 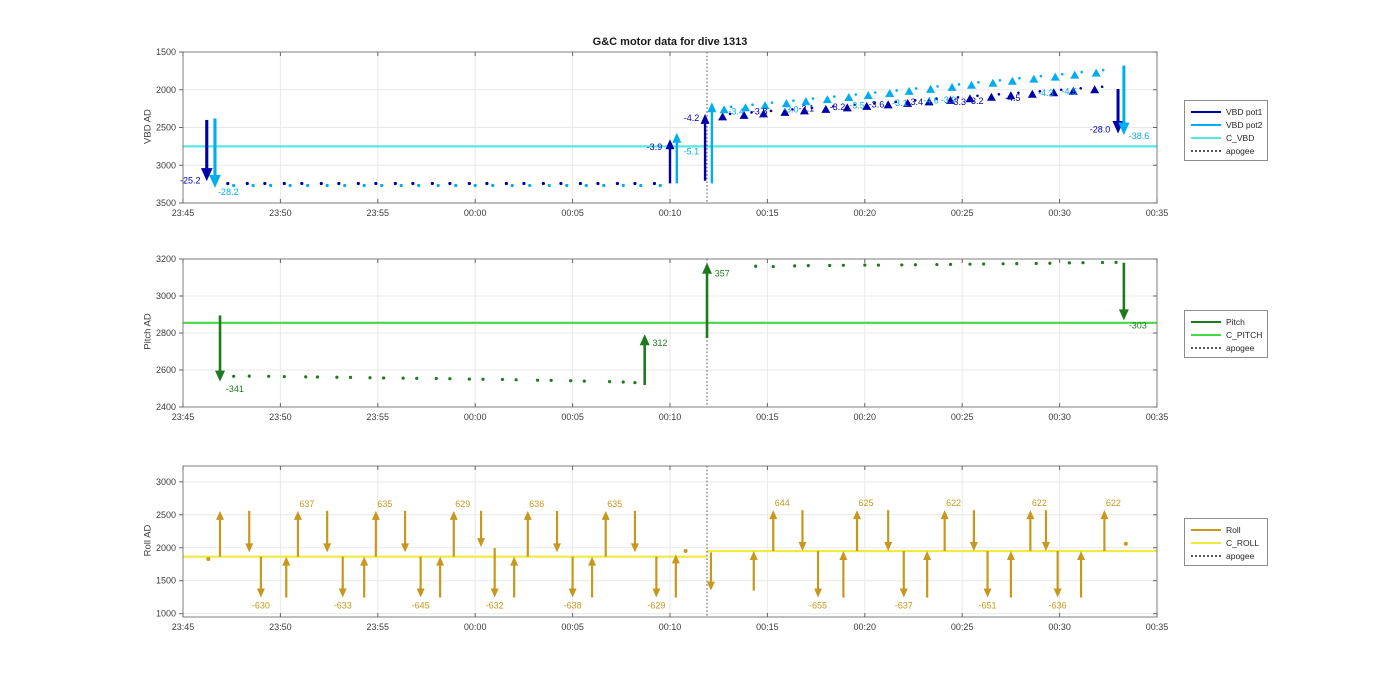 I want to click on svg-text: 312, so click(x=659, y=343).